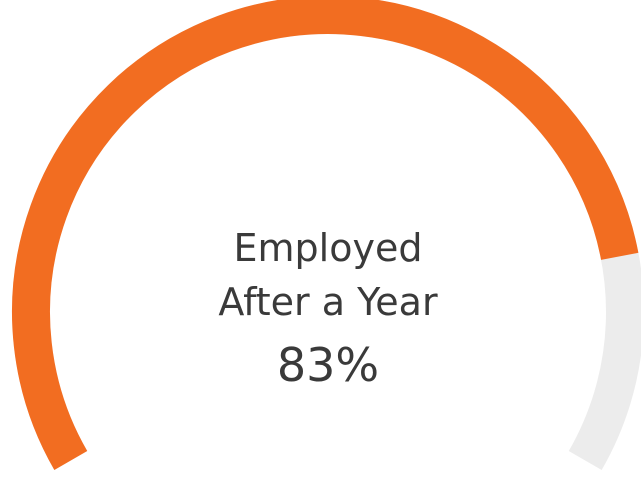 This screenshot has width=641, height=487. What do you see at coordinates (328, 365) in the screenshot?
I see `gauge-value-label: 83%` at bounding box center [328, 365].